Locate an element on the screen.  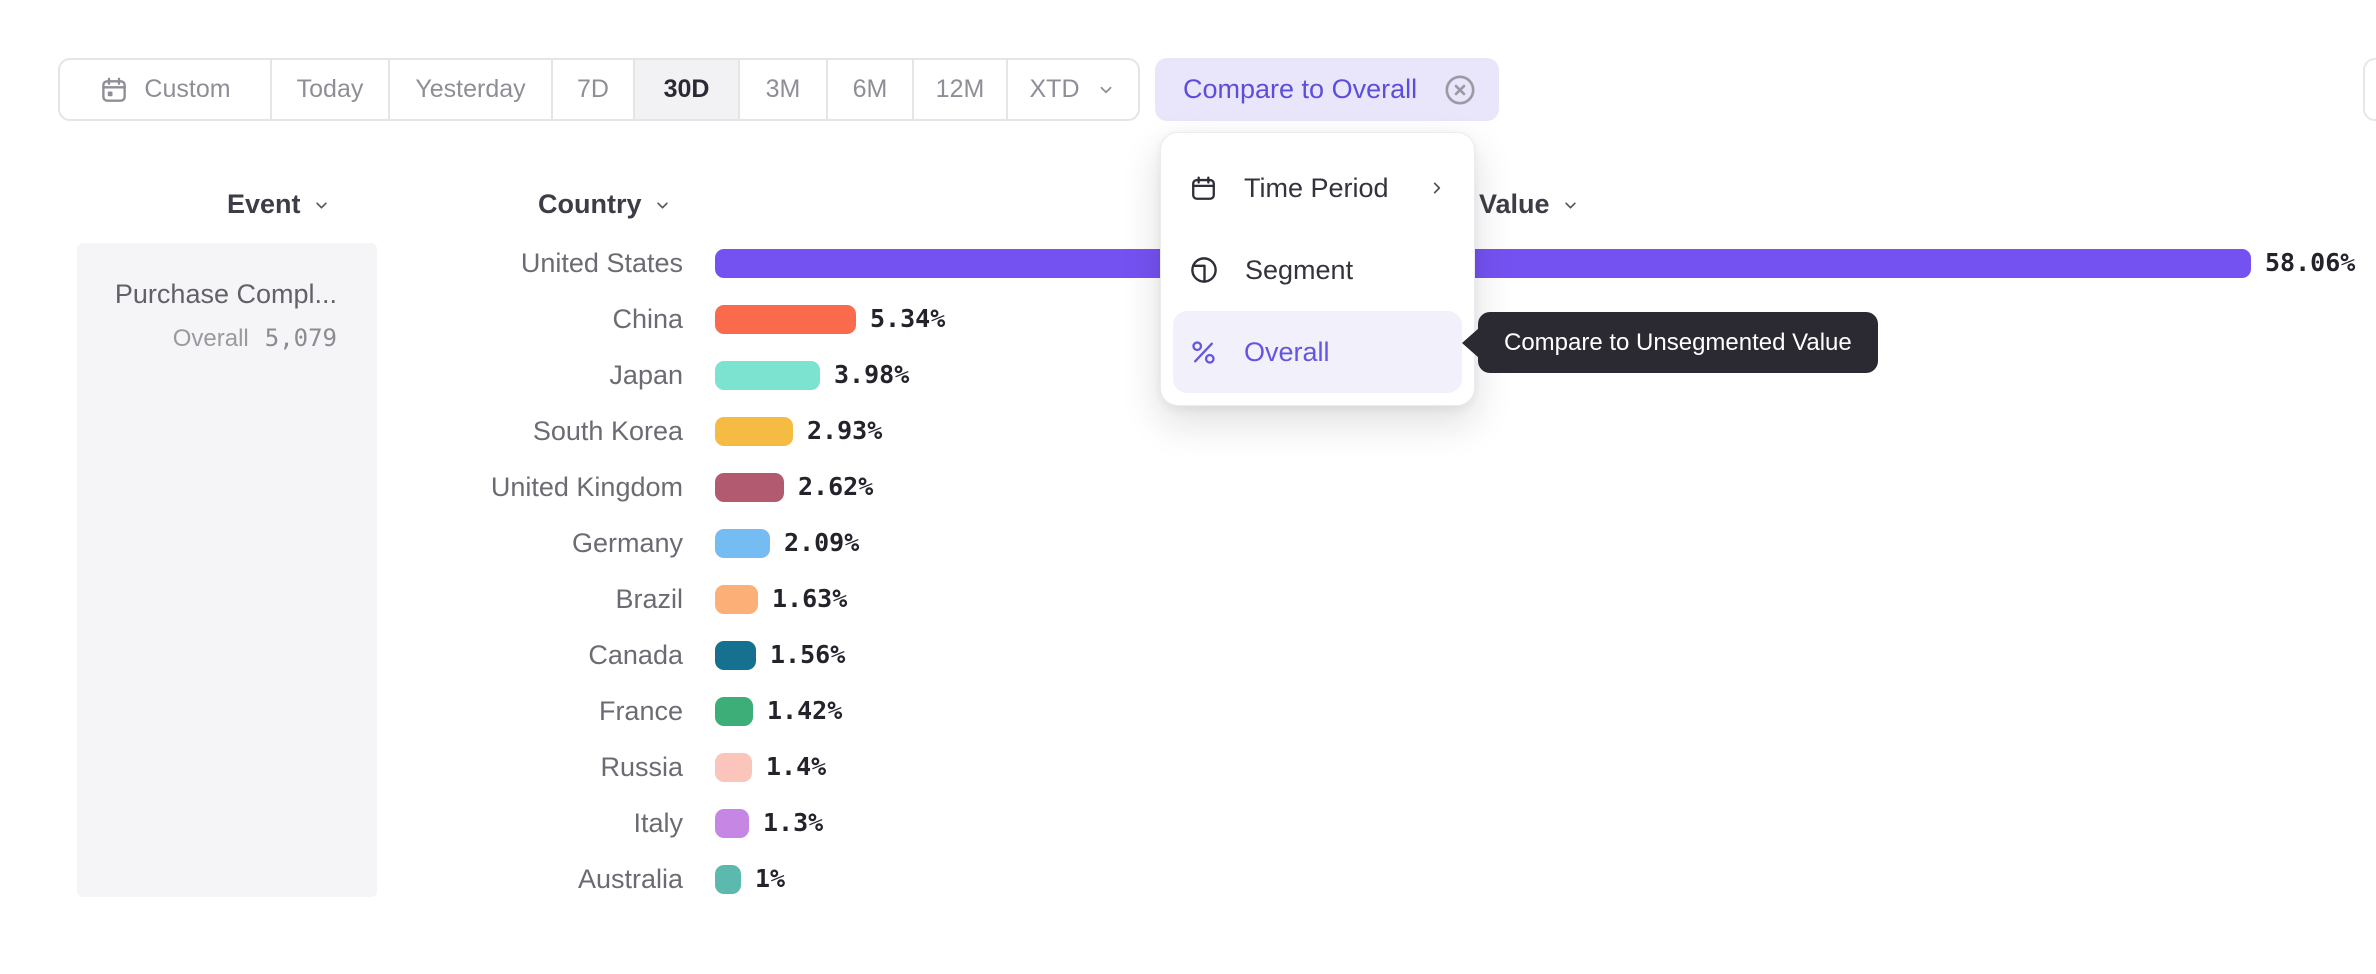
value-column-label: Value is located at coordinates (1514, 203).